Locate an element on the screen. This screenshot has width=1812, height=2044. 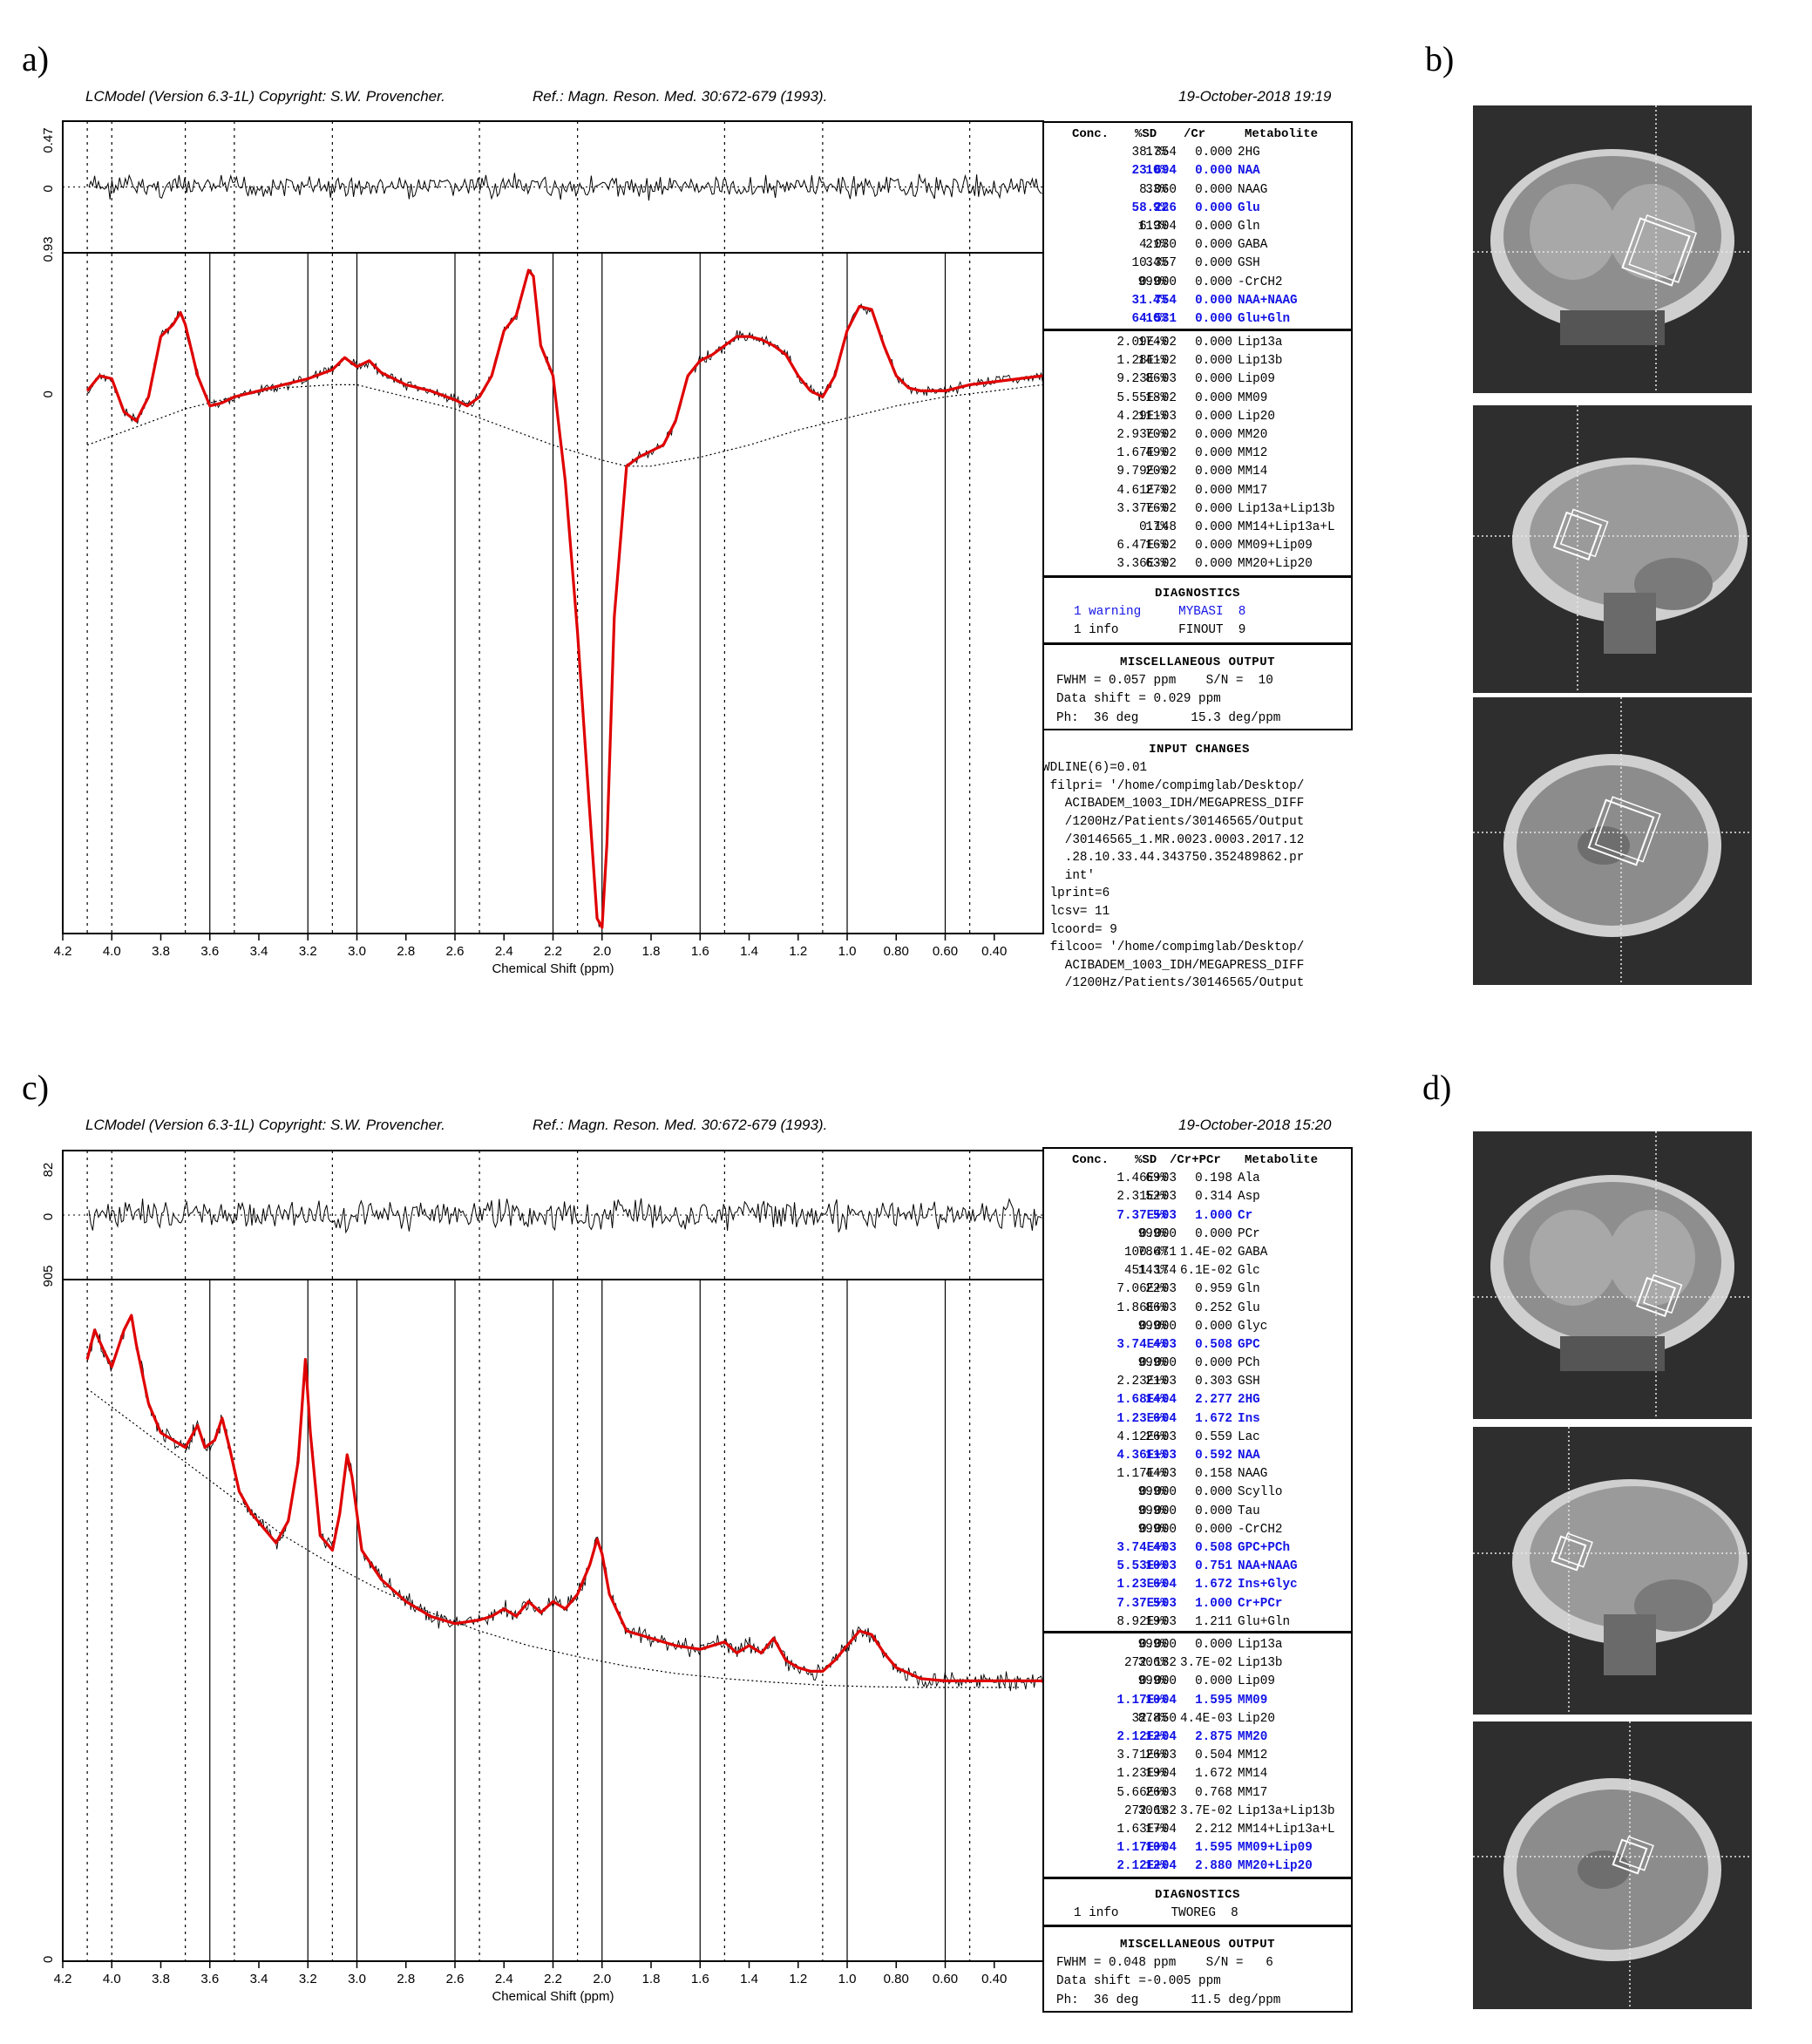
table-row: 272.182 306% 3.7E-02 Lip13a+Lip13b is located at coordinates (1197, 1812).